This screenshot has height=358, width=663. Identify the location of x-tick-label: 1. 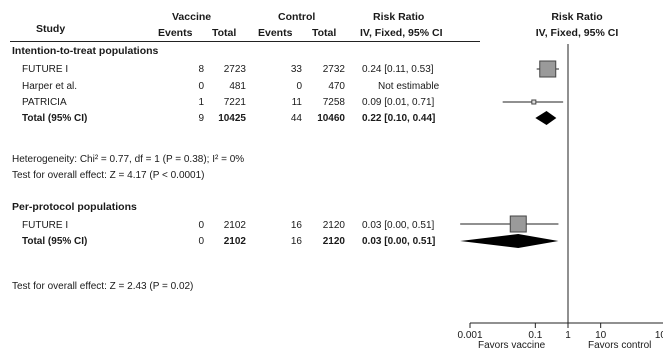
(568, 335).